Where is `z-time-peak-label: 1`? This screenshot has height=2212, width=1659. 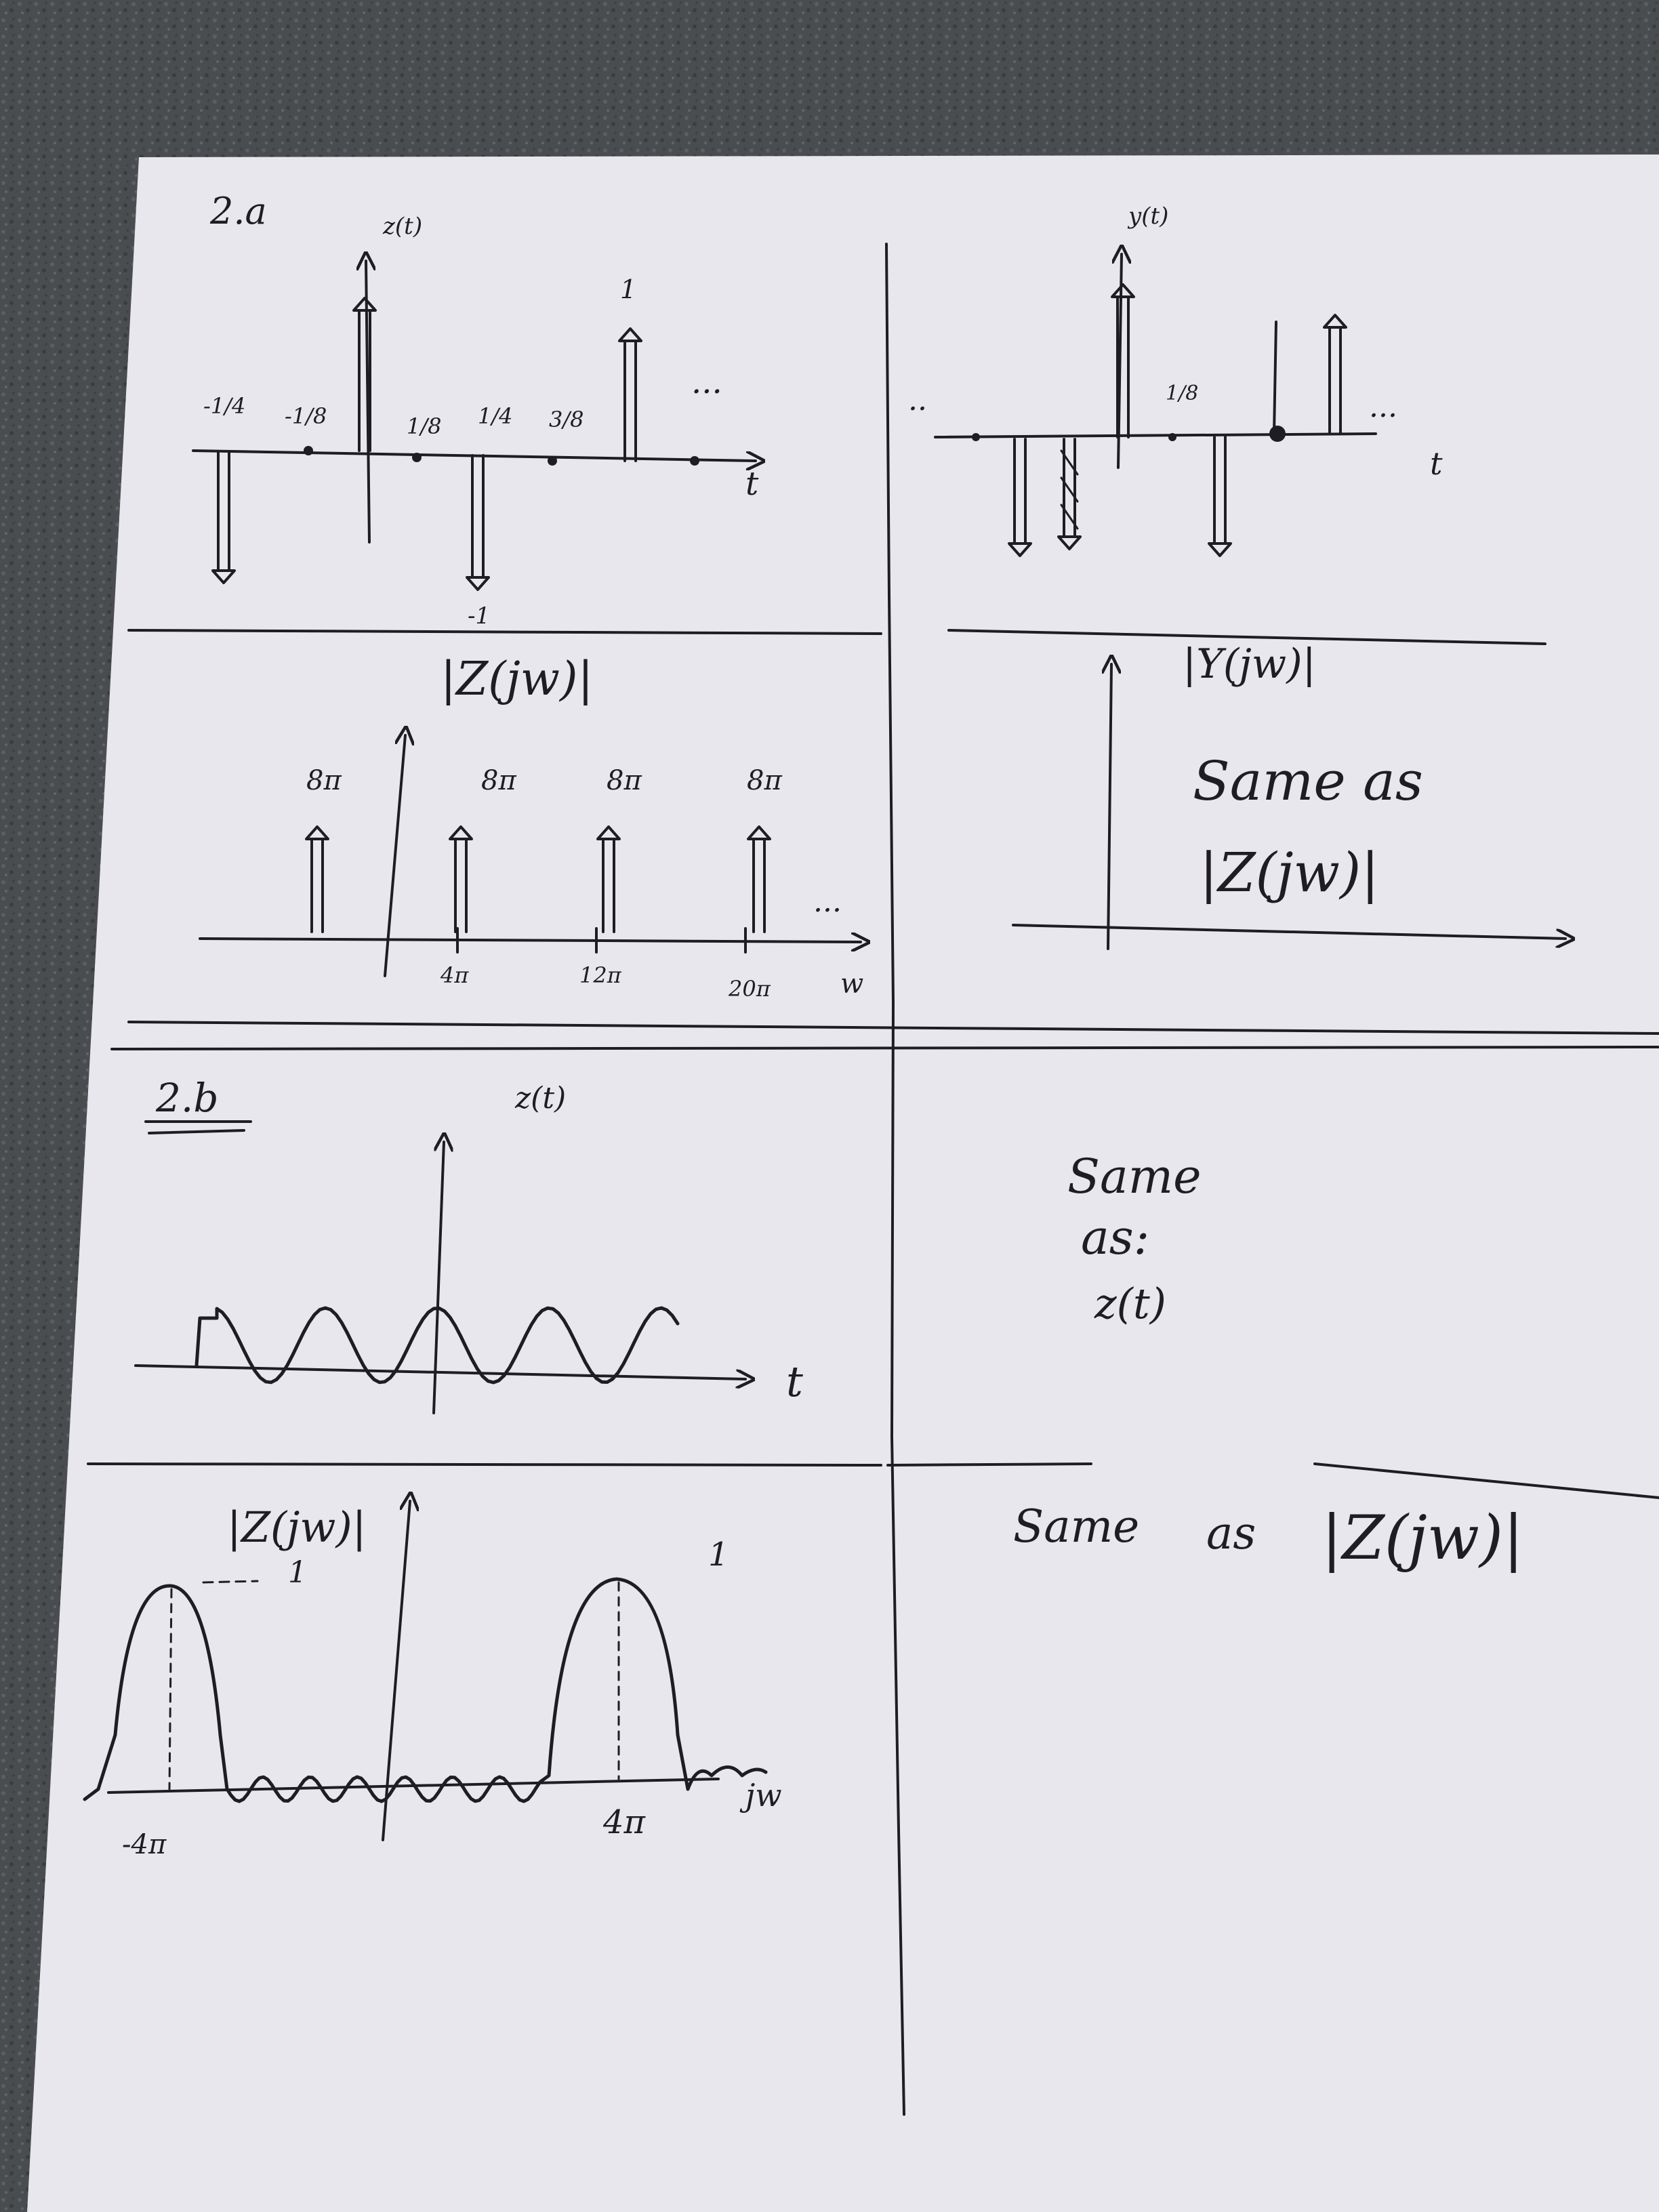
z-time-peak-label: 1 is located at coordinates (628, 289).